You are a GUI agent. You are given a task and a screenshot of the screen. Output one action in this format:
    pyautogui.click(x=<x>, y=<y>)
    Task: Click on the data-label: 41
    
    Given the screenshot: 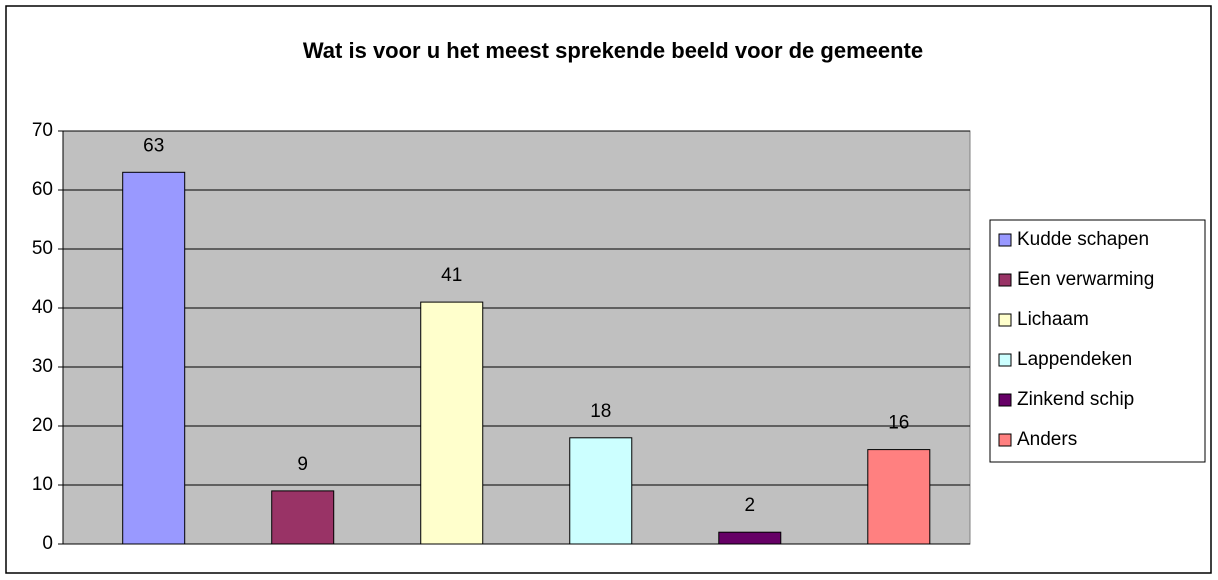 What is the action you would take?
    pyautogui.click(x=451, y=275)
    